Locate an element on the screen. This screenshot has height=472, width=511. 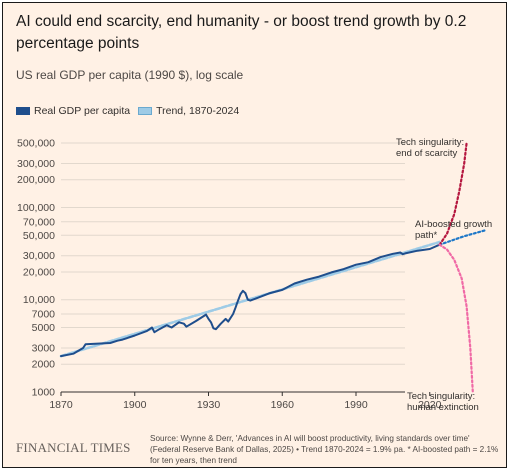
series-line-tech-singularity-human-extinction is located at coordinates (456, 318).